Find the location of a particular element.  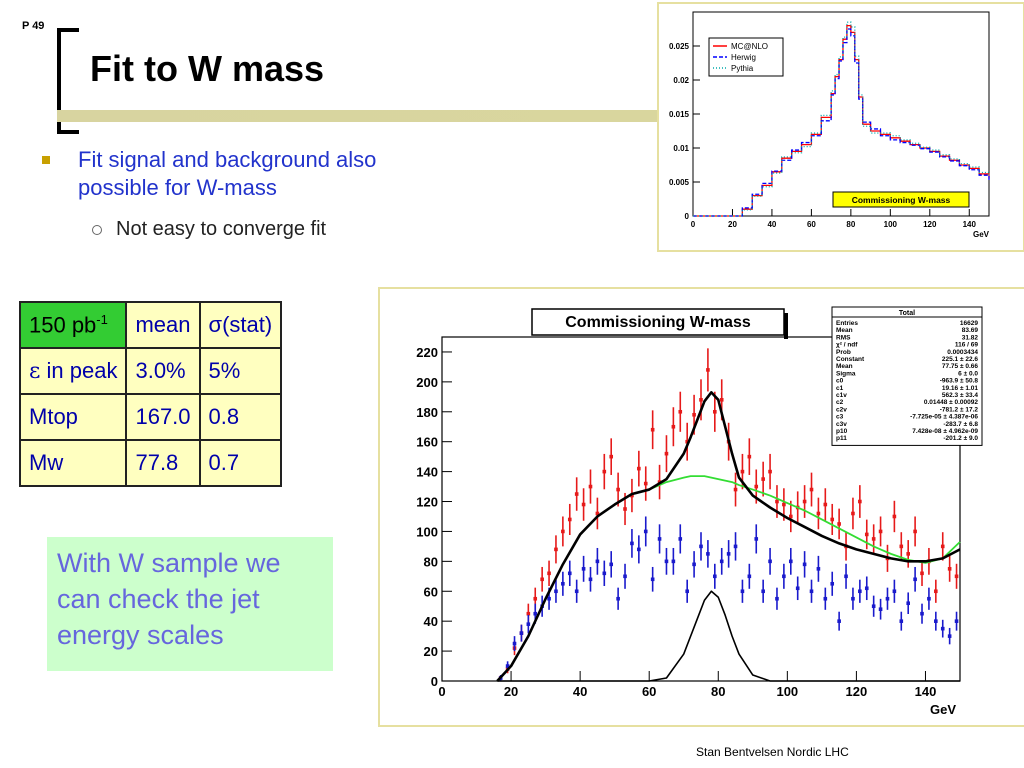

y-tick-label: 140 is located at coordinates (427, 472).